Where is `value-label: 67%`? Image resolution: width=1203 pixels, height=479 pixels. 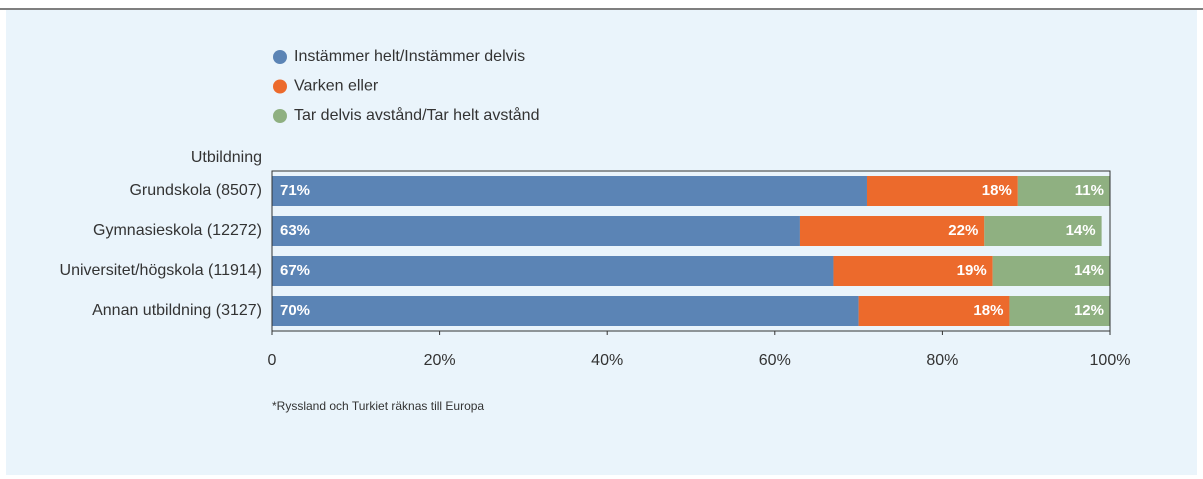
value-label: 67% is located at coordinates (295, 270).